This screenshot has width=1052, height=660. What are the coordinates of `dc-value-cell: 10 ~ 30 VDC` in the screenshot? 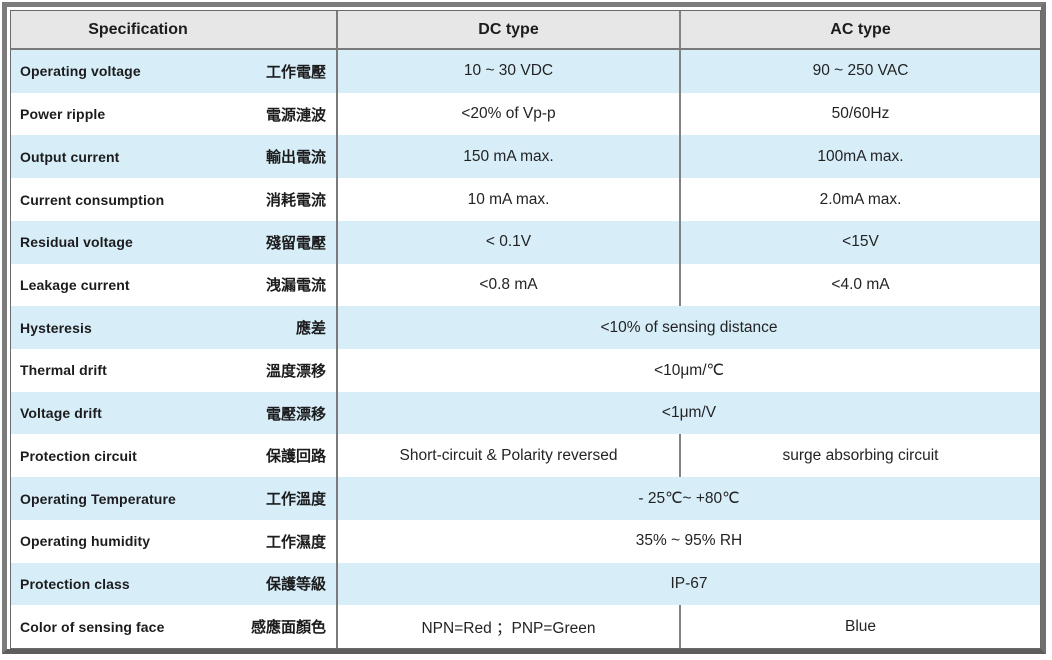 It's located at (508, 71).